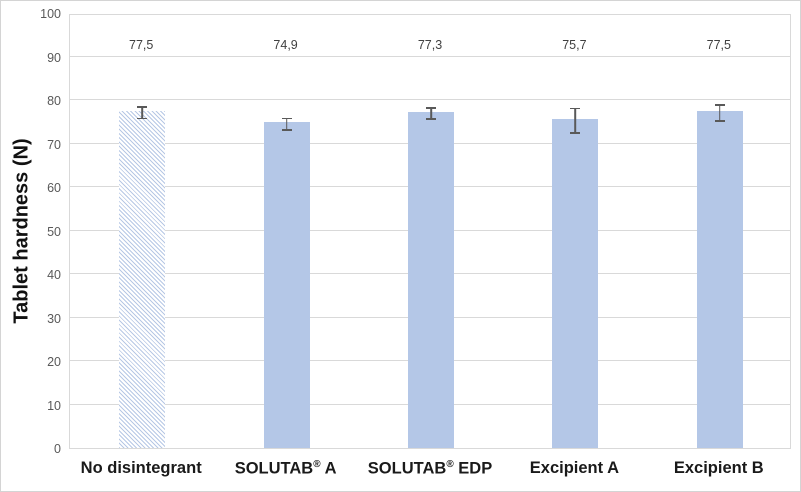 Image resolution: width=801 pixels, height=492 pixels. I want to click on category-label-1: No disintegrant, so click(141, 468).